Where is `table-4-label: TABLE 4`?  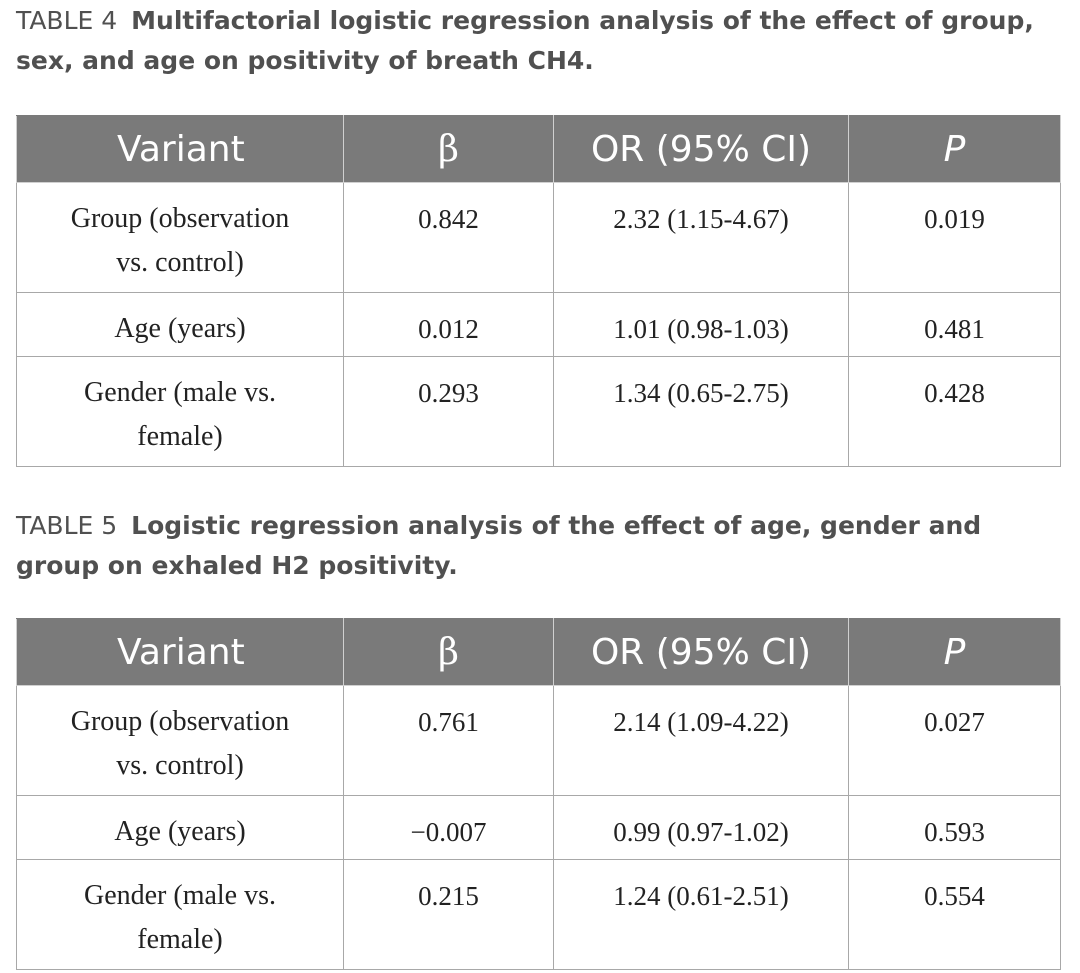 table-4-label: TABLE 4 is located at coordinates (67, 20).